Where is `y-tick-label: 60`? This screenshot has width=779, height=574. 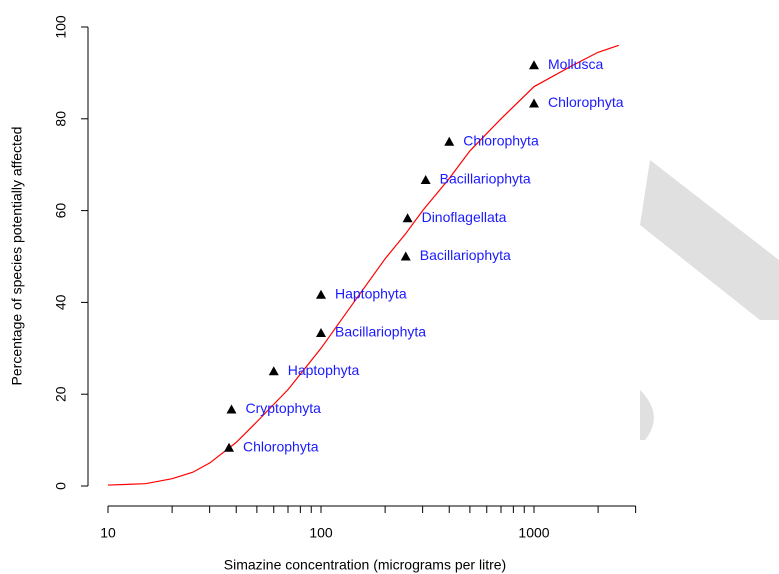 y-tick-label: 60 is located at coordinates (61, 211).